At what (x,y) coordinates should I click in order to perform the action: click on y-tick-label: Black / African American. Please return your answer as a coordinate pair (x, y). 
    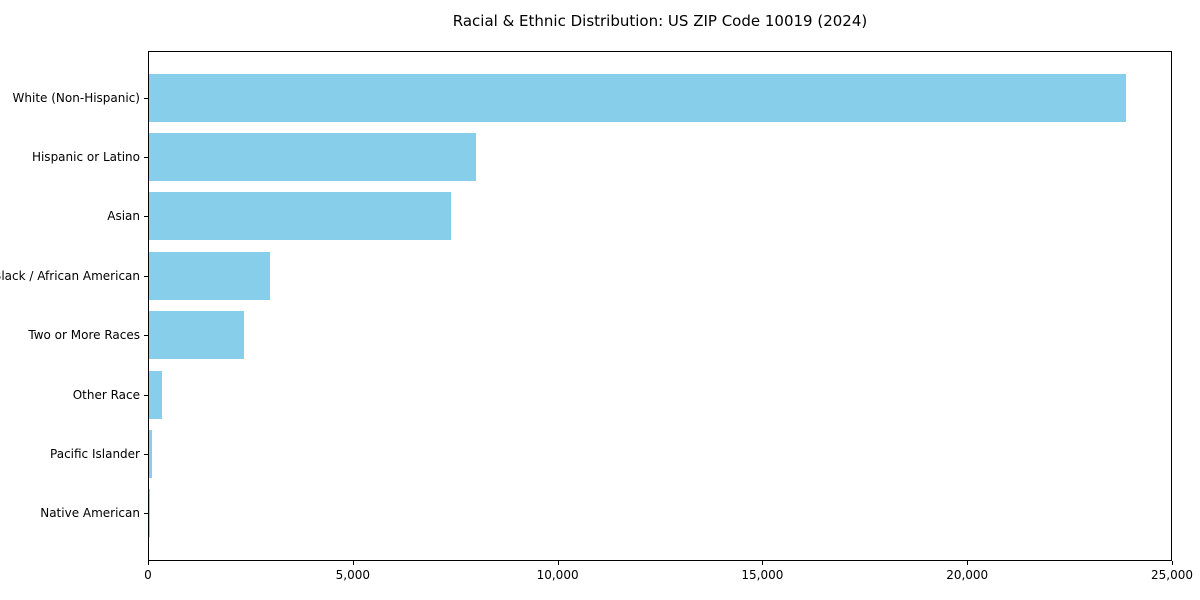
    Looking at the image, I should click on (70, 275).